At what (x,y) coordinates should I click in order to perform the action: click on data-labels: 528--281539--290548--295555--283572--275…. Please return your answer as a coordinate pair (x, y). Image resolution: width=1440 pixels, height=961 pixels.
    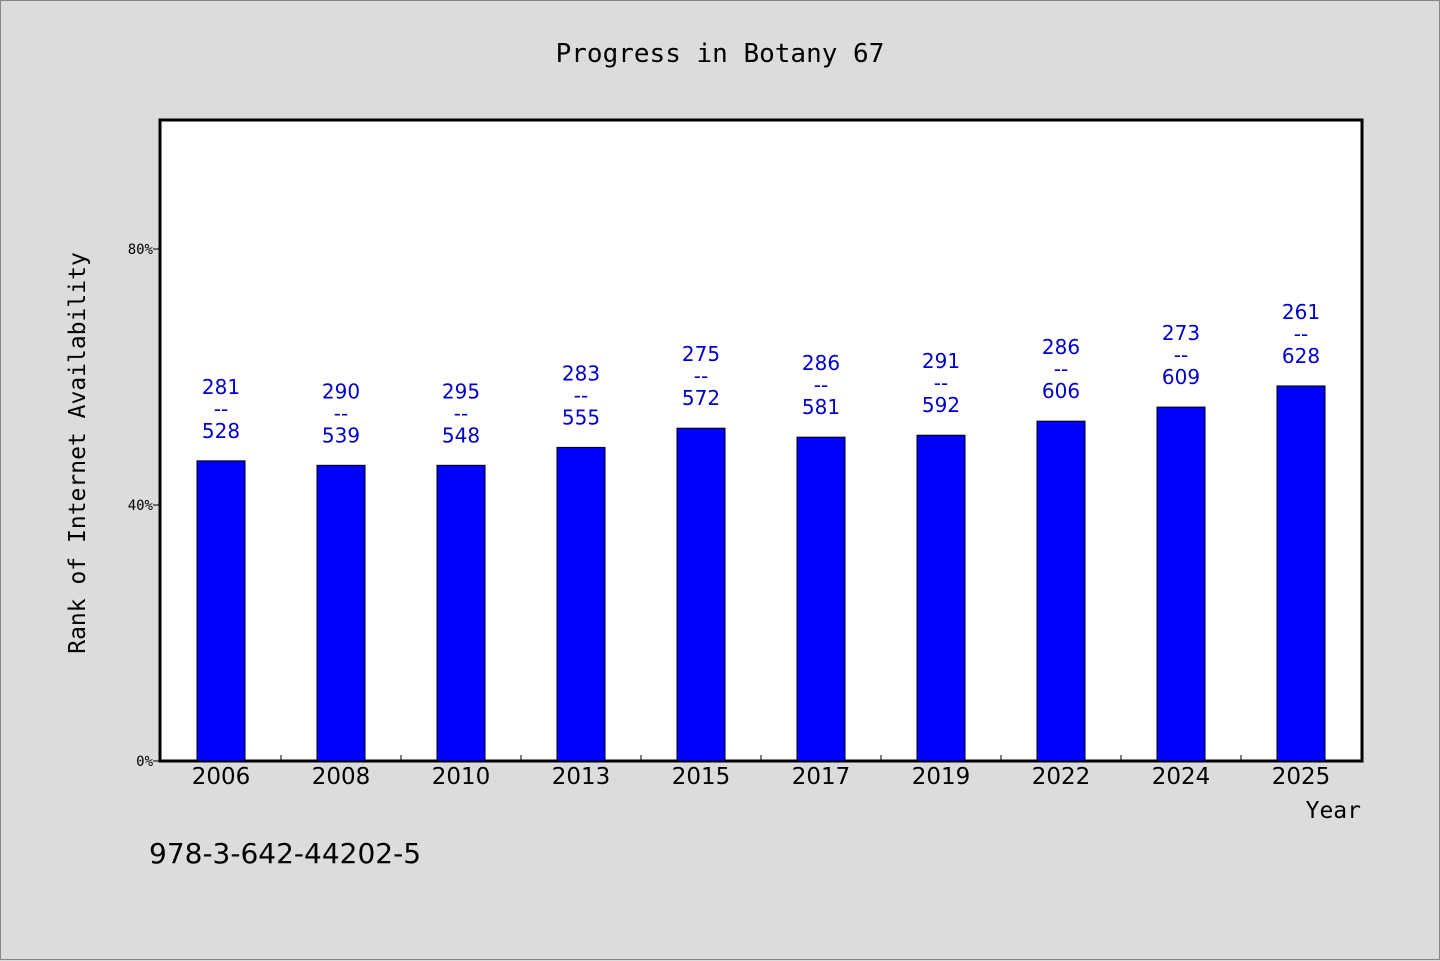
    Looking at the image, I should click on (761, 373).